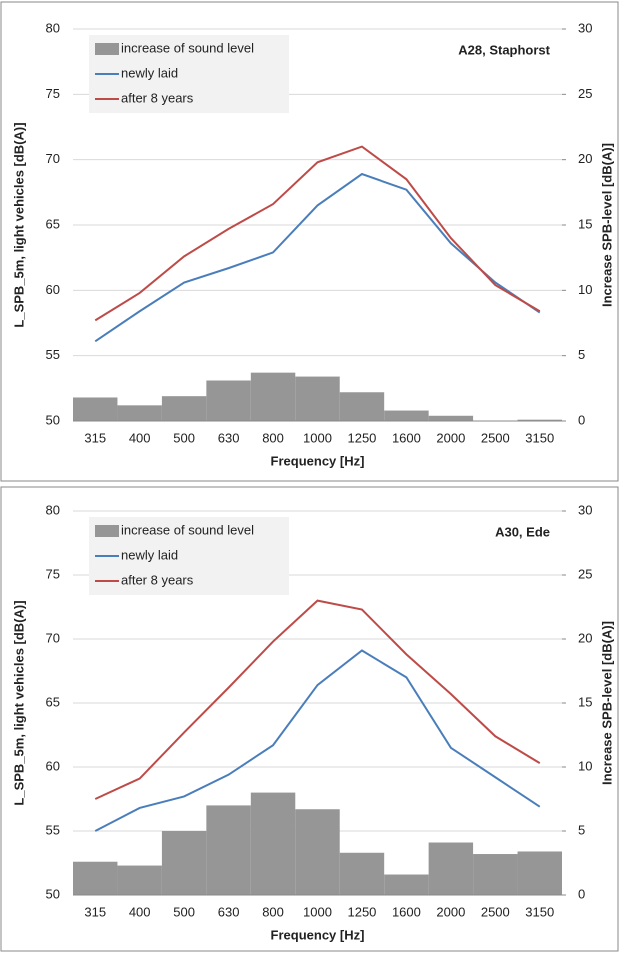 The height and width of the screenshot is (953, 620). I want to click on annotation: A28, Staphorst, so click(504, 49).